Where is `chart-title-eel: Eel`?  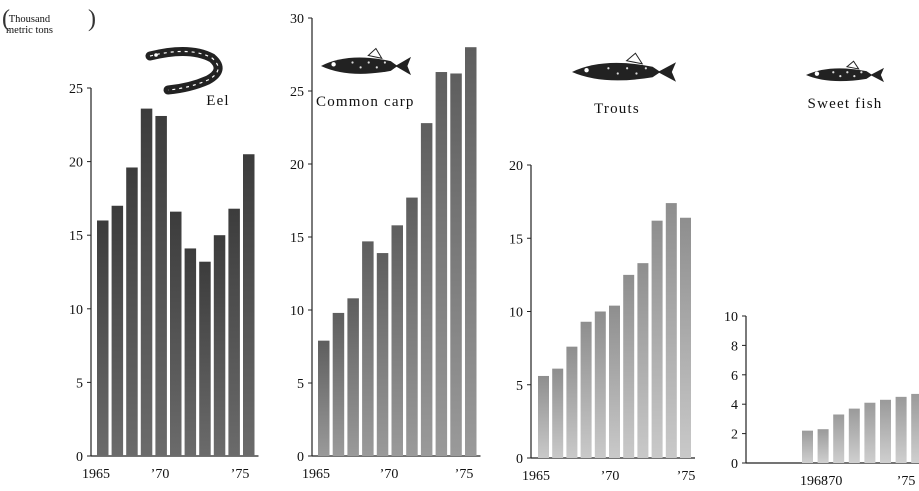 chart-title-eel: Eel is located at coordinates (218, 101).